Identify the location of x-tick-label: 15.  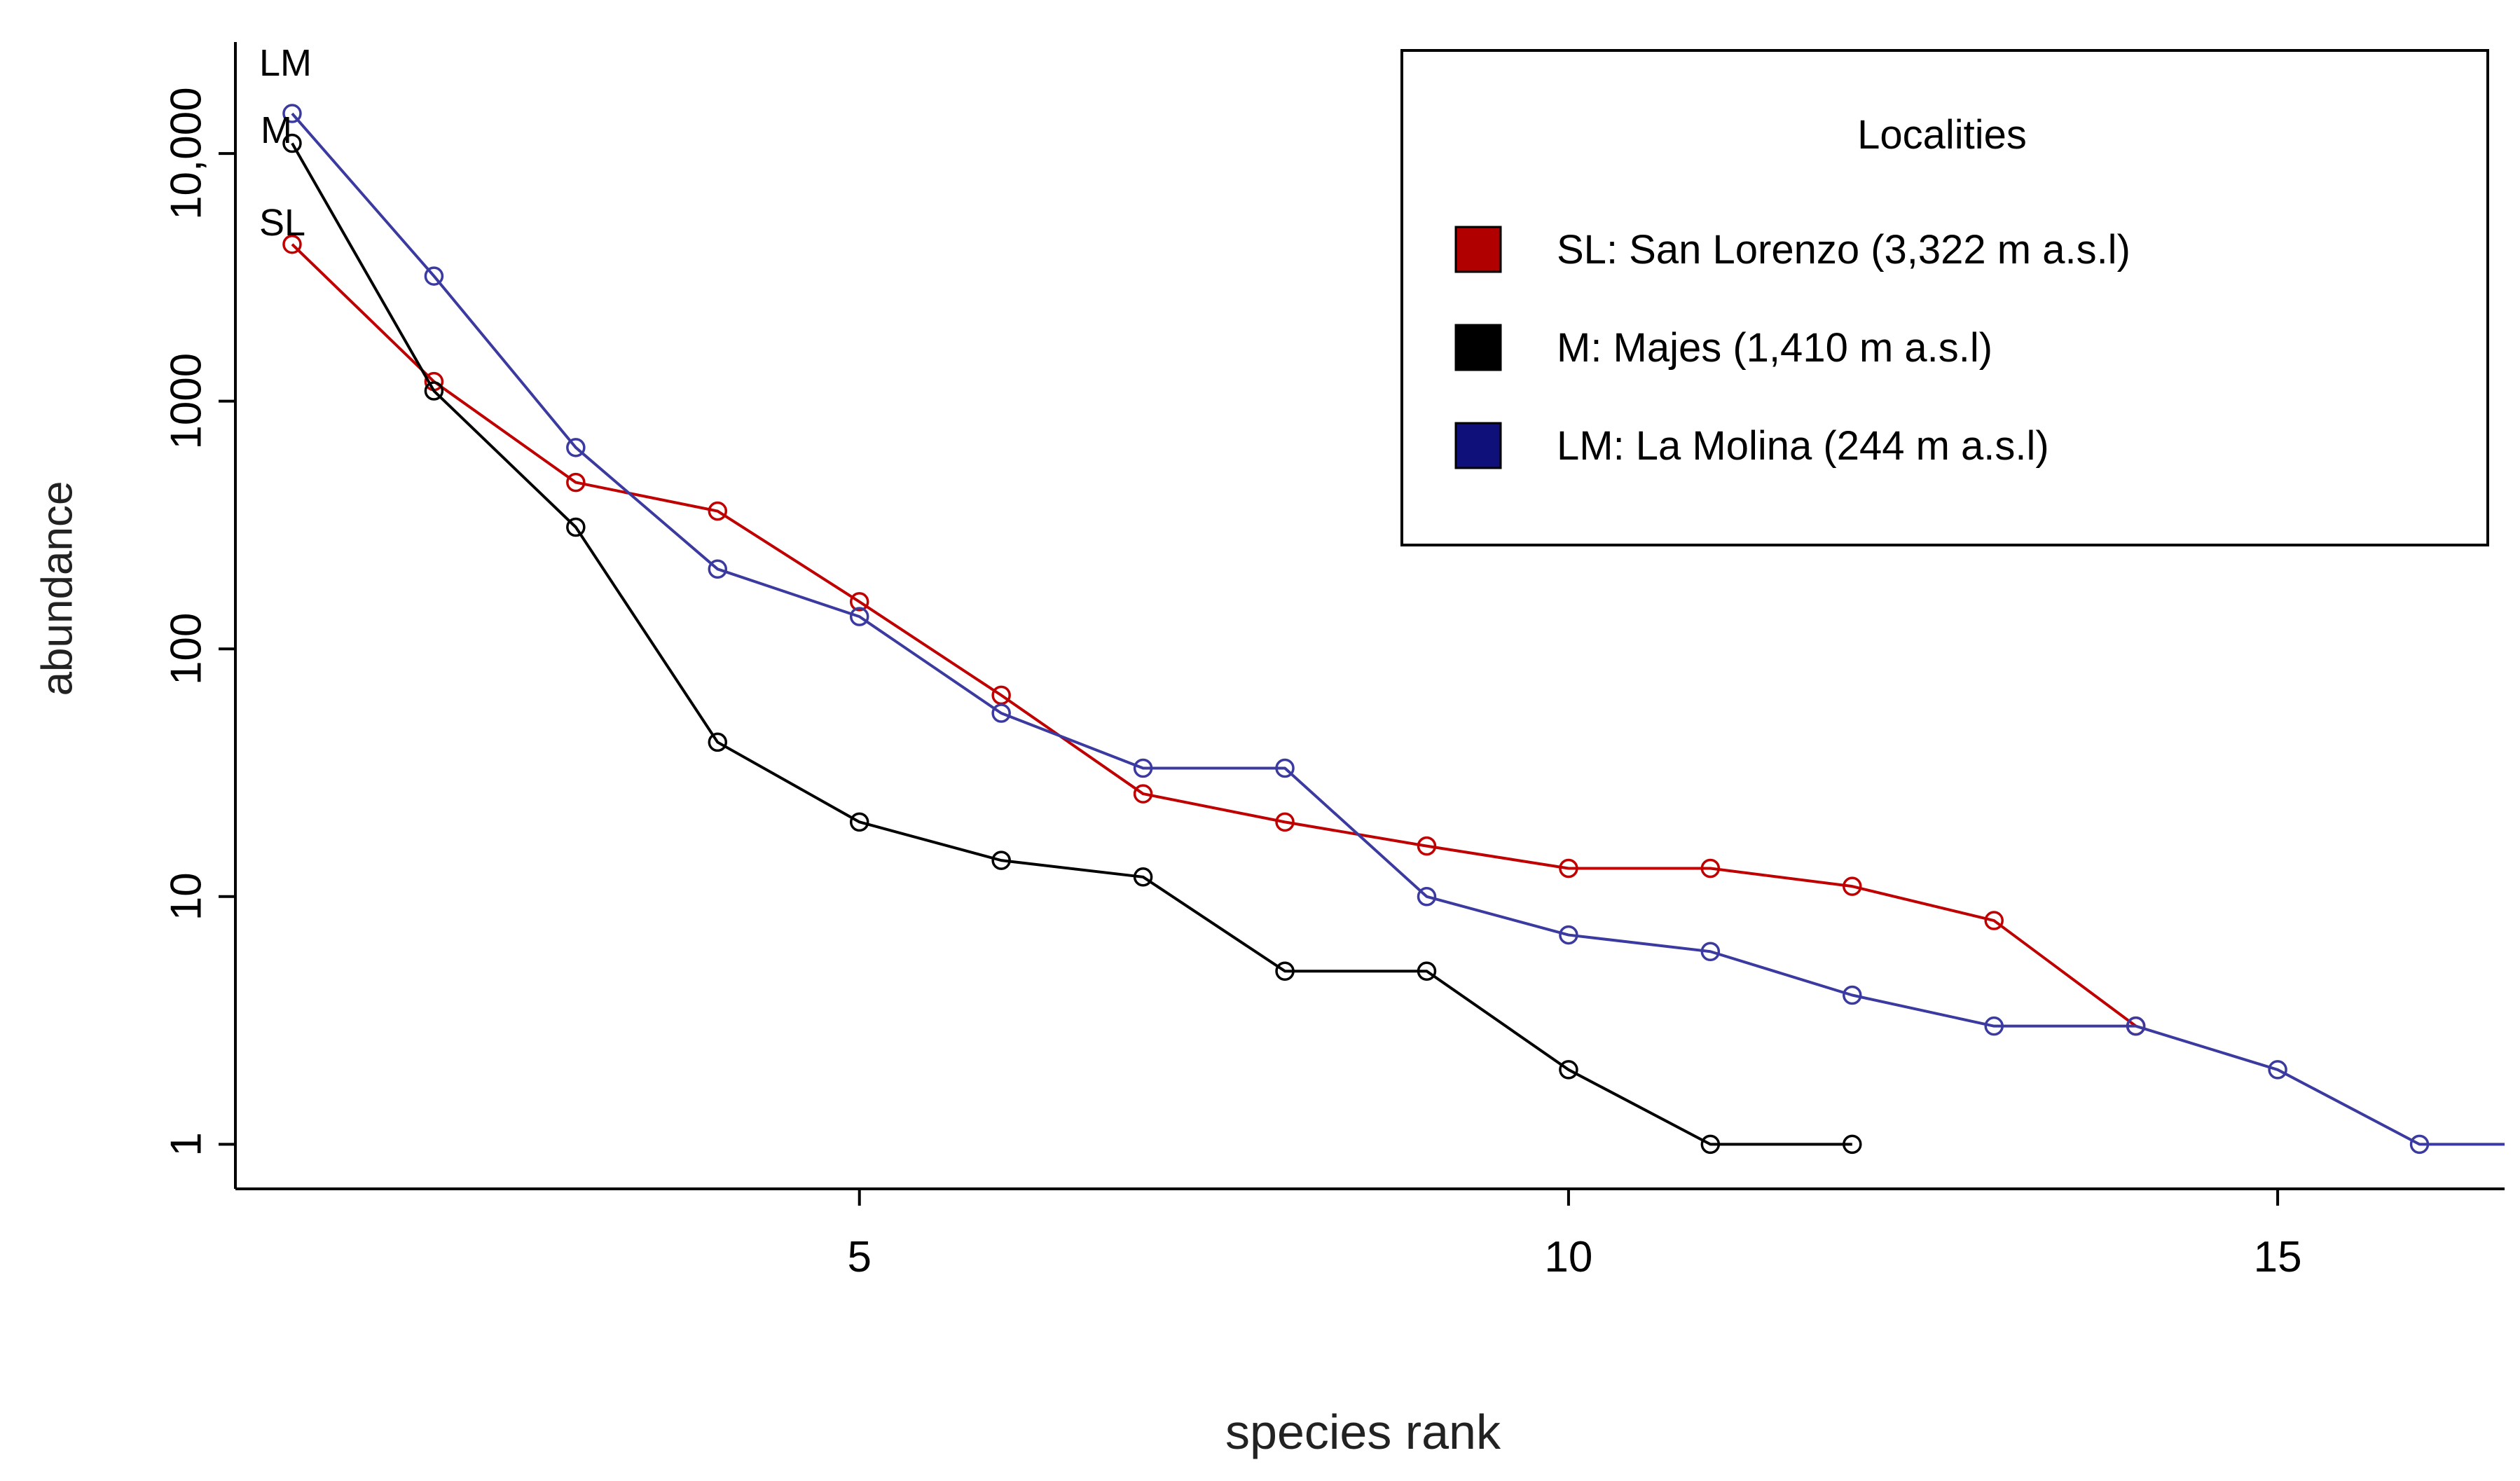
(2278, 1257).